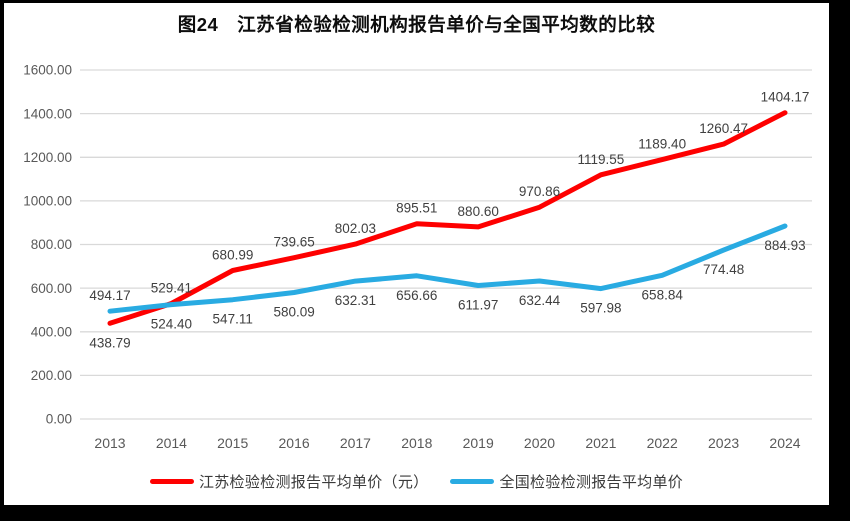 This screenshot has width=850, height=521. I want to click on data-label-national: 580.09, so click(293, 312).